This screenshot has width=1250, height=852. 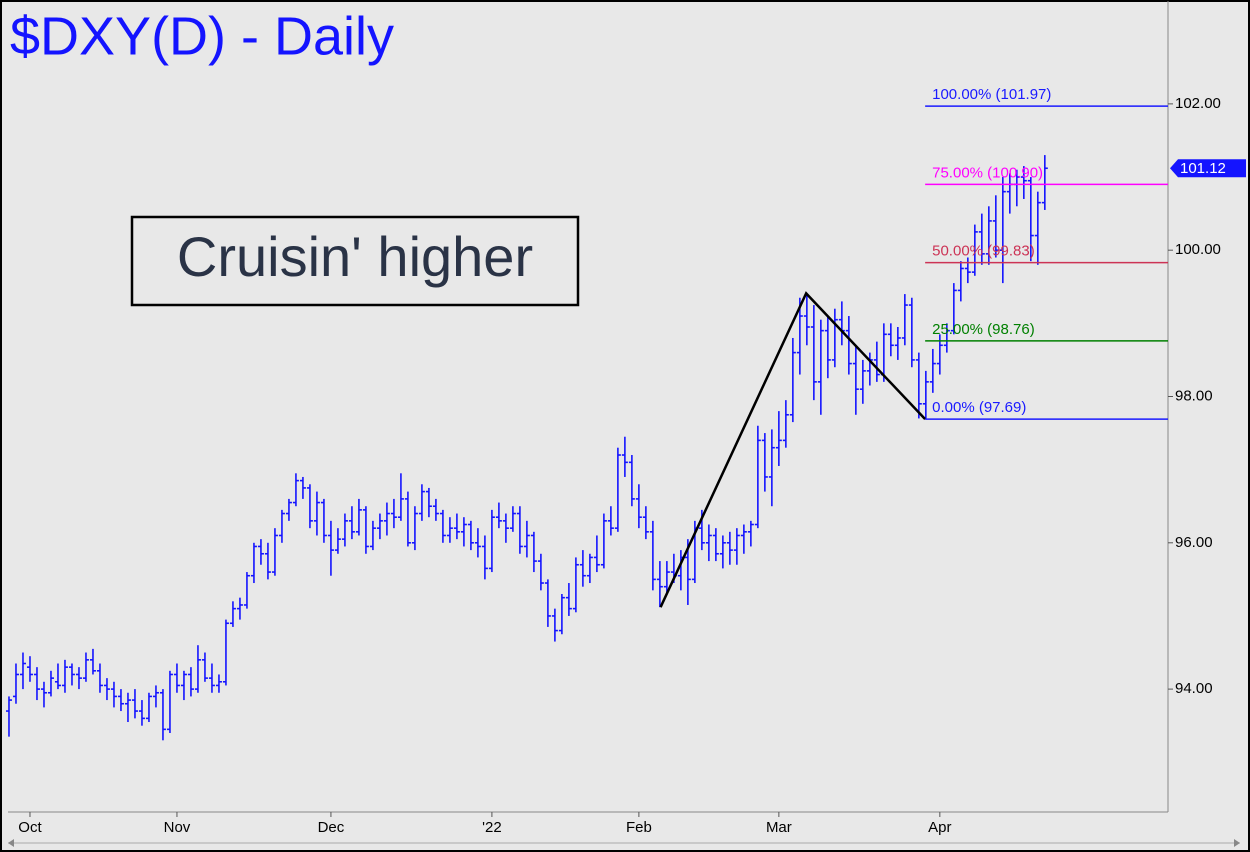 What do you see at coordinates (355, 256) in the screenshot?
I see `annotation: Cruisin' higher` at bounding box center [355, 256].